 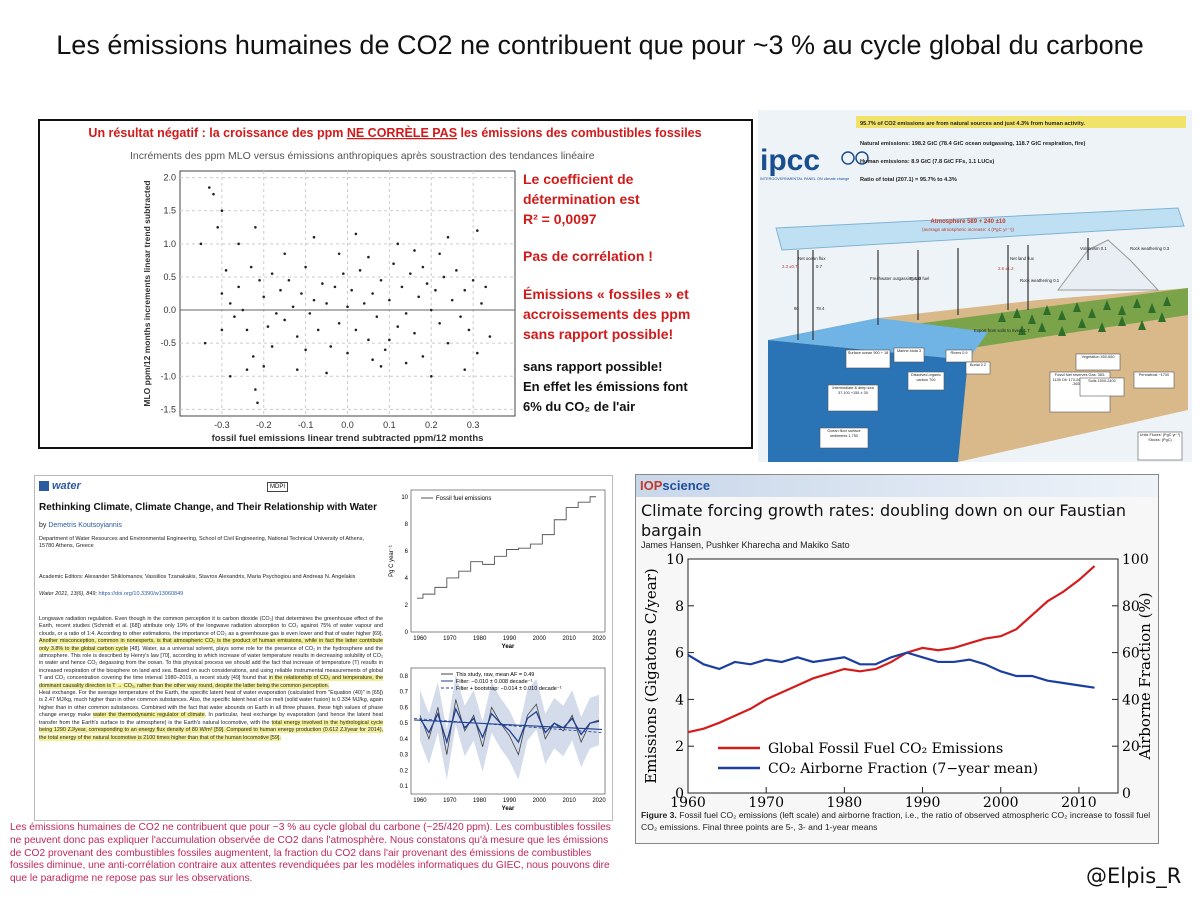 I want to click on iop-x-tick-label: 1980, so click(x=845, y=802).